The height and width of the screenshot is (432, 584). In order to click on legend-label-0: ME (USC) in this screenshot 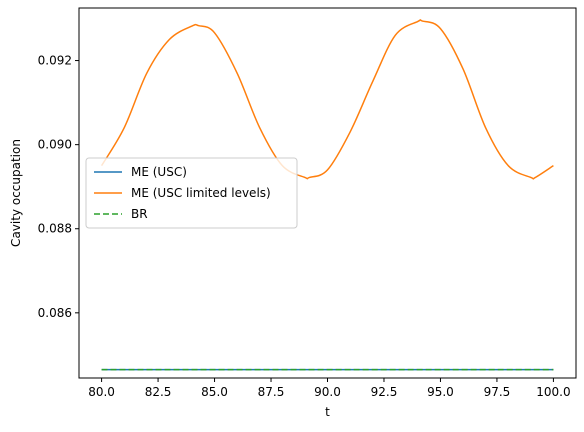, I will do `click(159, 172)`.